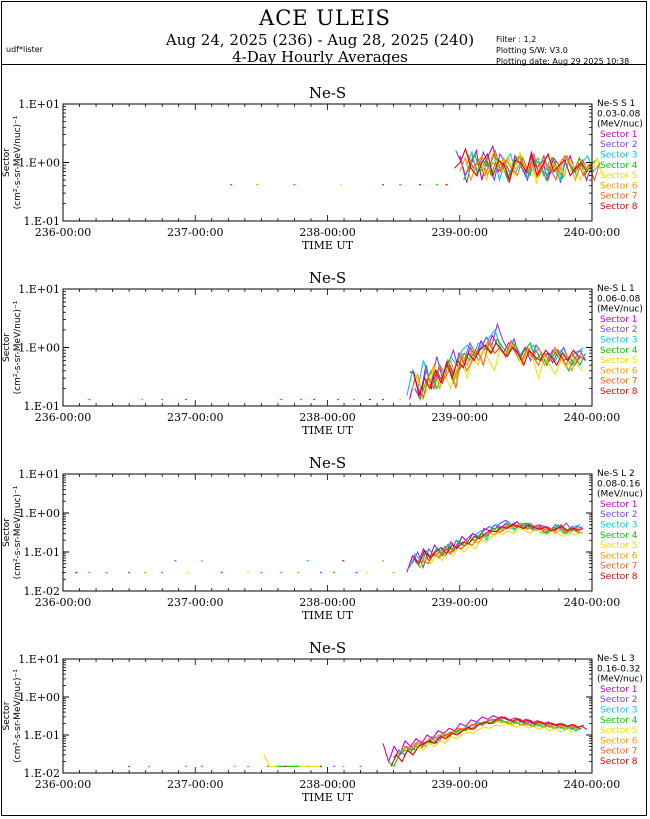 The width and height of the screenshot is (650, 819). What do you see at coordinates (42, 406) in the screenshot?
I see `y-tick-label: 1.E-01` at bounding box center [42, 406].